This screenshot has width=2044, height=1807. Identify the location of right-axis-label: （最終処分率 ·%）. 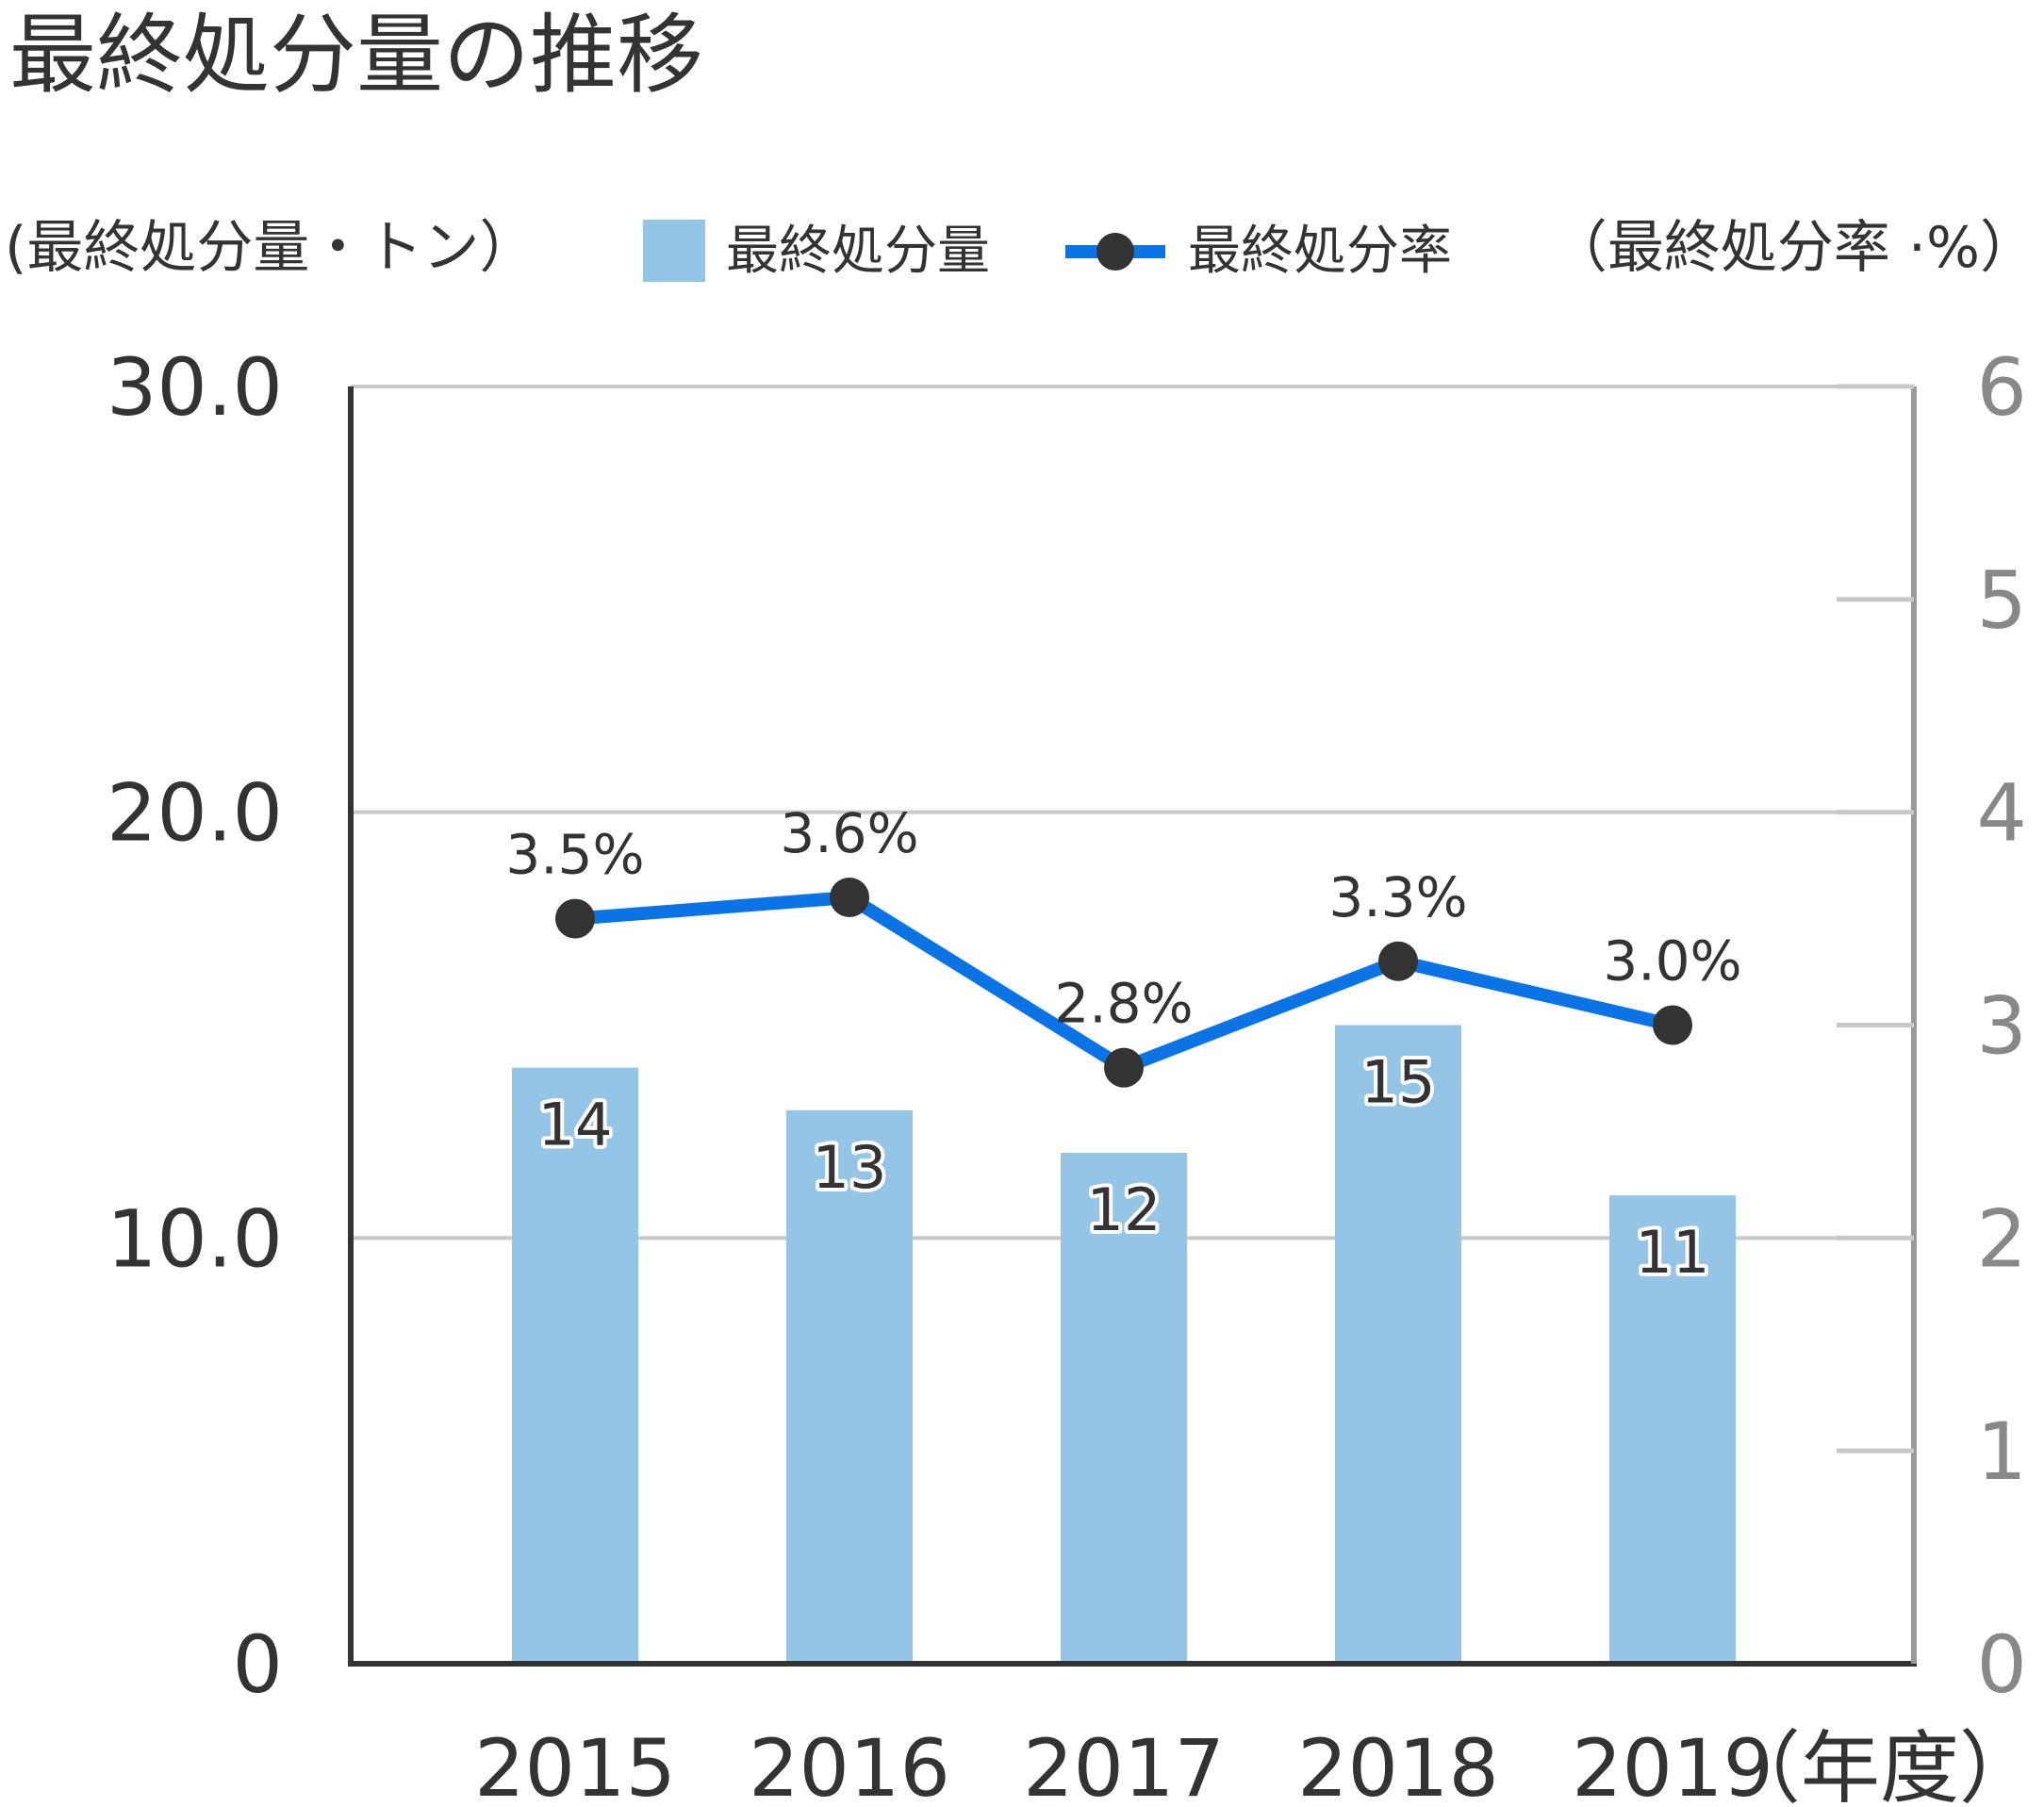
(1794, 248).